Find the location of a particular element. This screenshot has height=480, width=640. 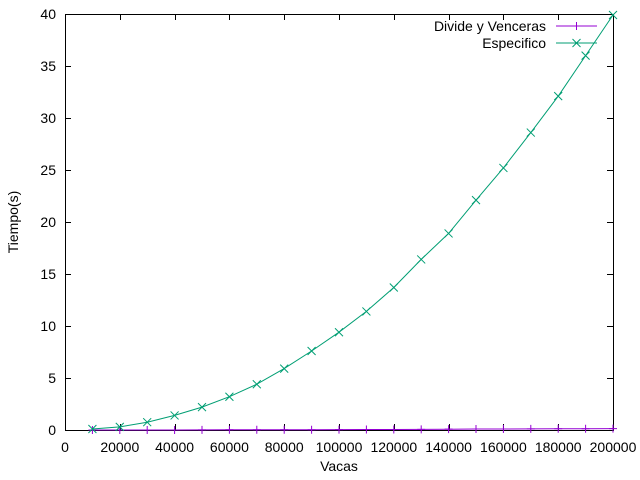

y-tick-label: 10 is located at coordinates (48, 326).